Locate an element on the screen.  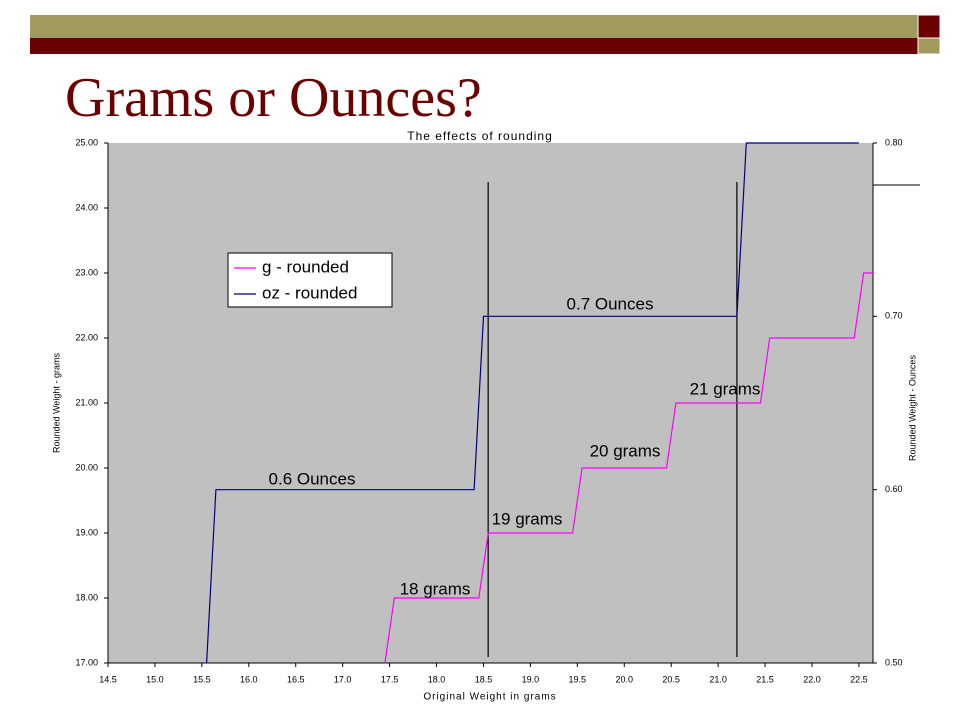
y-tick-label: 22.00 is located at coordinates (86, 337).